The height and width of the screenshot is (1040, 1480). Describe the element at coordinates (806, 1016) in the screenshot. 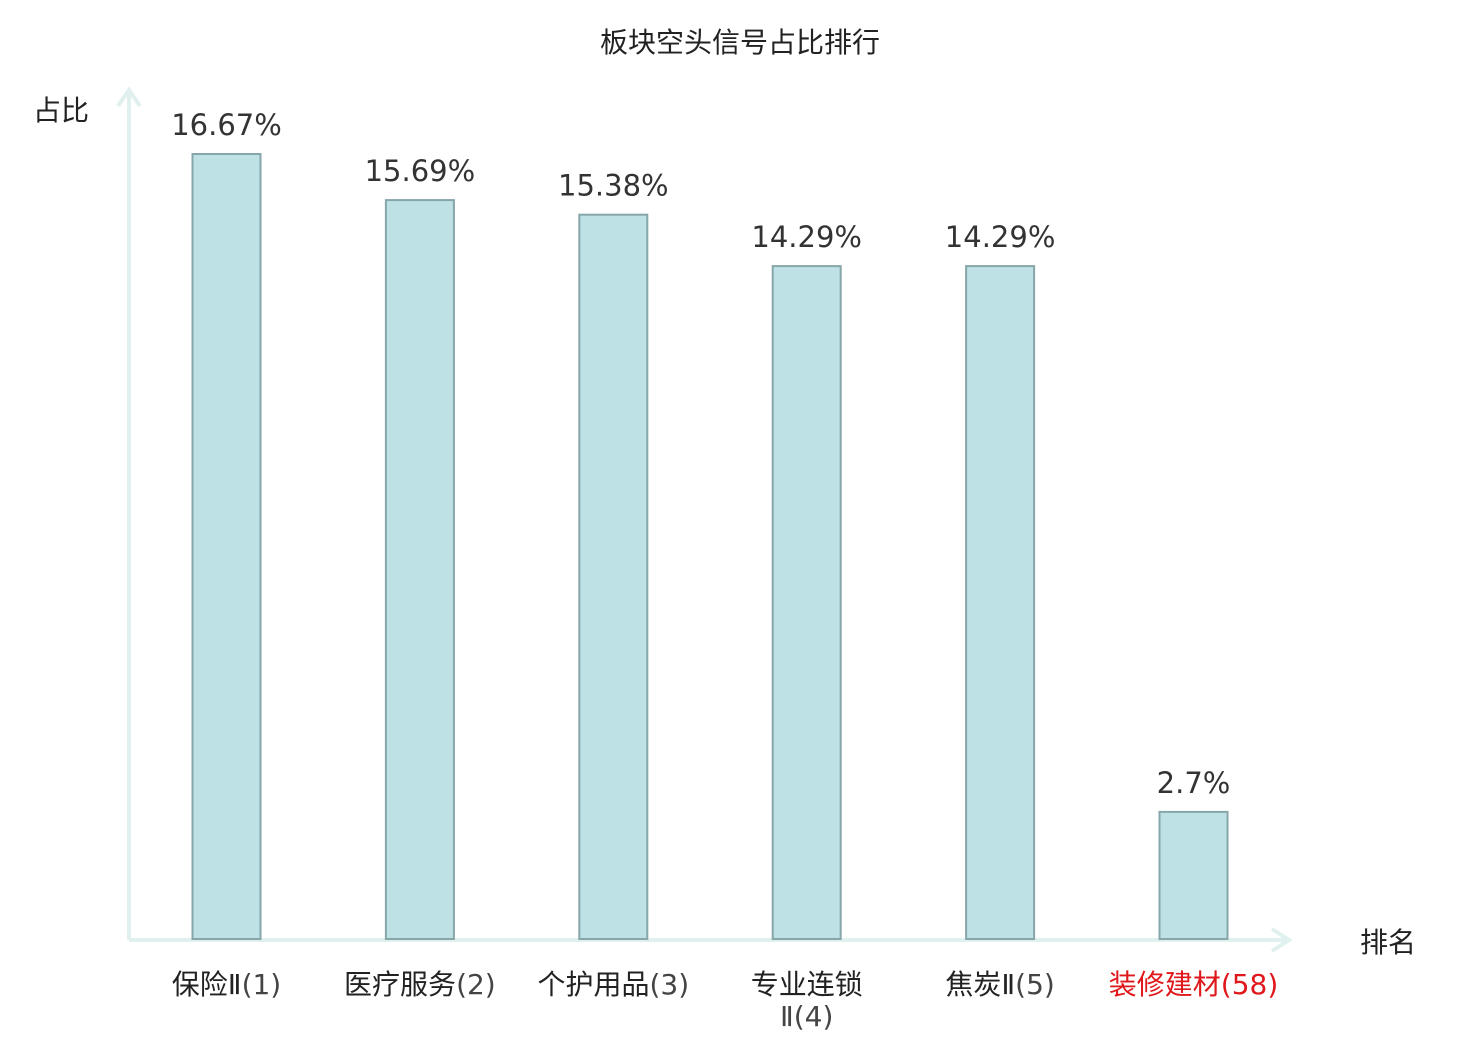

I see `x-tick-label-line2: Ⅱ(4)` at that location.